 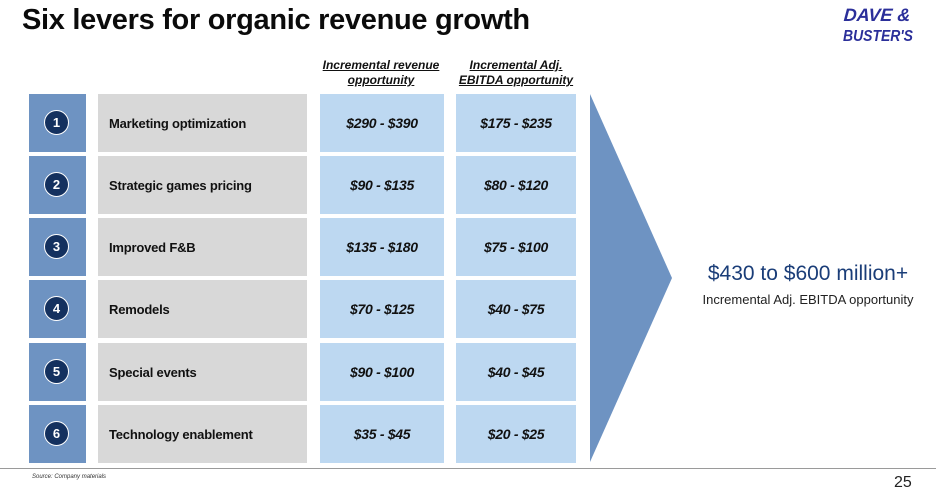 I want to click on dave-and-busters-logo: DAVE & BUSTER'S, so click(x=878, y=25).